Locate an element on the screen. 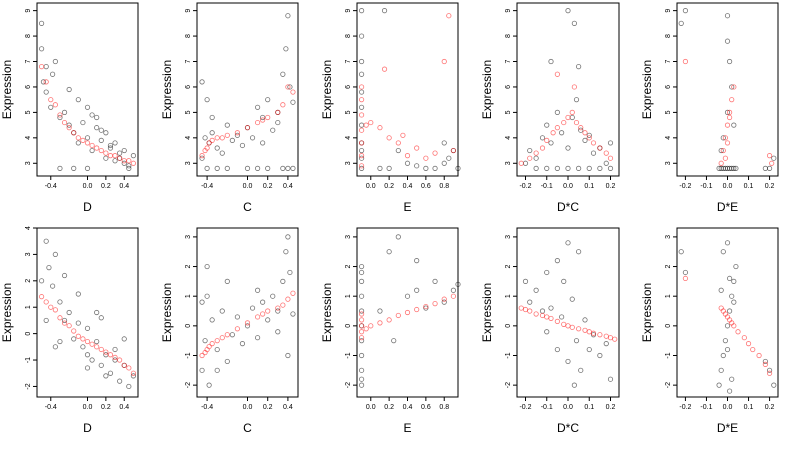 This screenshot has width=800, height=455. x-tick-label: 0.1 is located at coordinates (589, 186).